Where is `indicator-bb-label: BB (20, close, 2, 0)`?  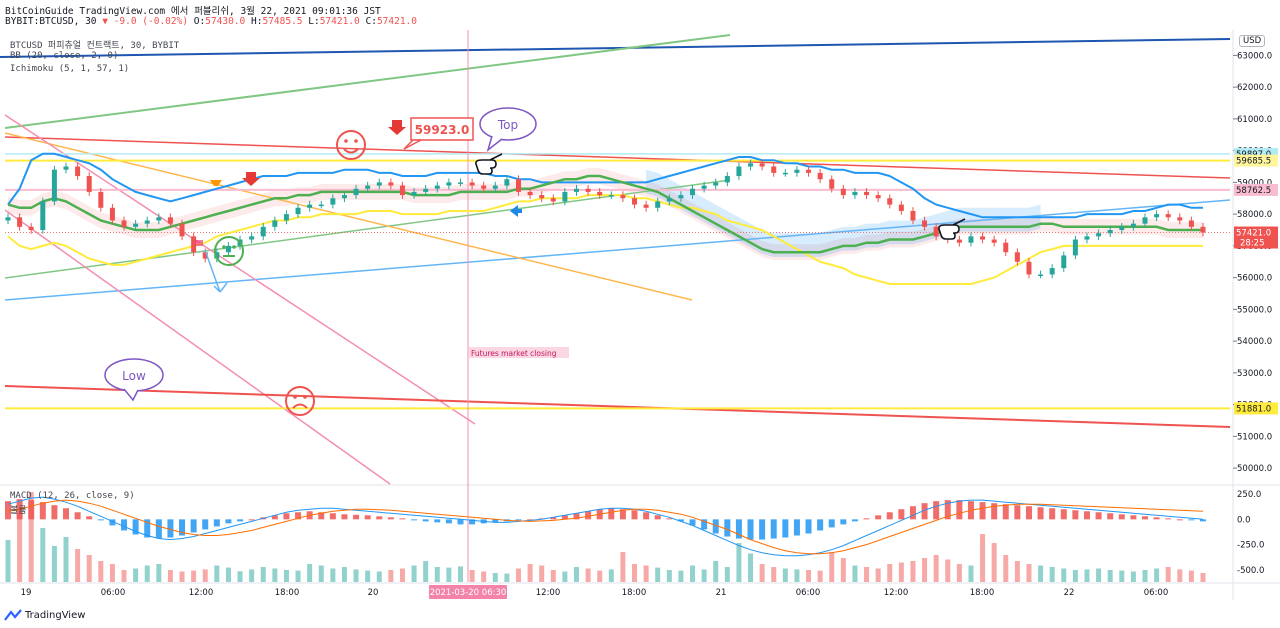 indicator-bb-label: BB (20, close, 2, 0) is located at coordinates (64, 56).